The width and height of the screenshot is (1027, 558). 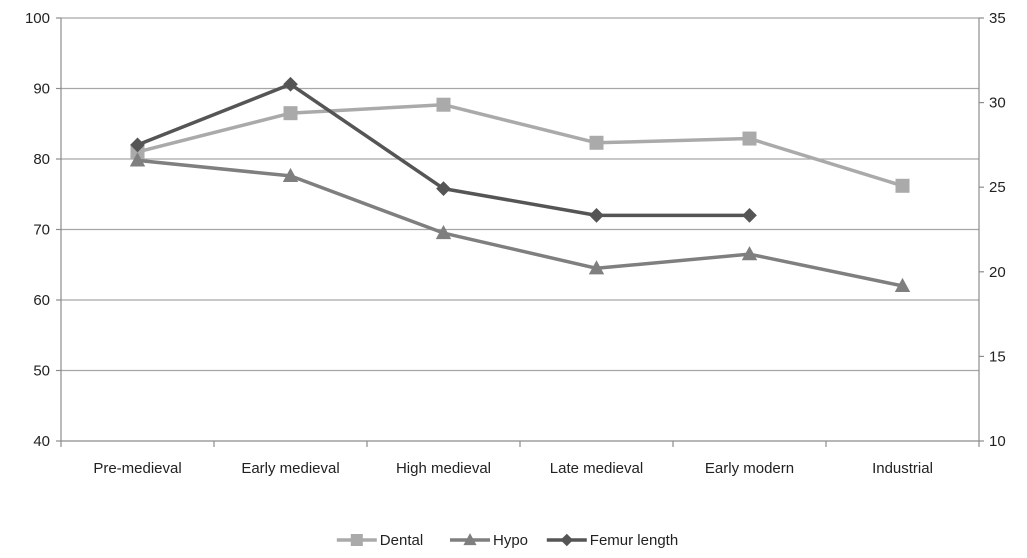 What do you see at coordinates (902, 468) in the screenshot?
I see `x-tick-label: Industrial` at bounding box center [902, 468].